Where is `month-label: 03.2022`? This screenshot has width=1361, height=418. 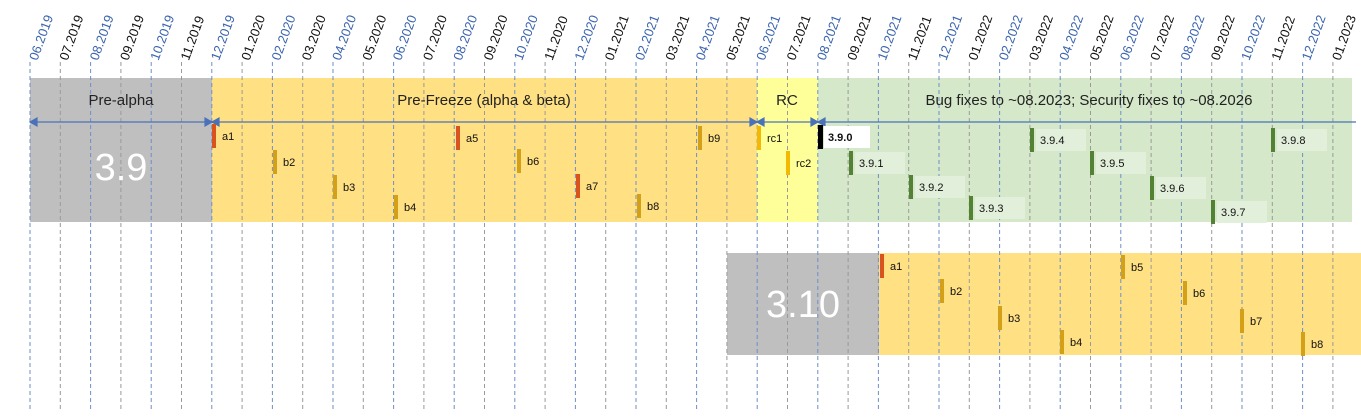 month-label: 03.2022 is located at coordinates (1041, 37).